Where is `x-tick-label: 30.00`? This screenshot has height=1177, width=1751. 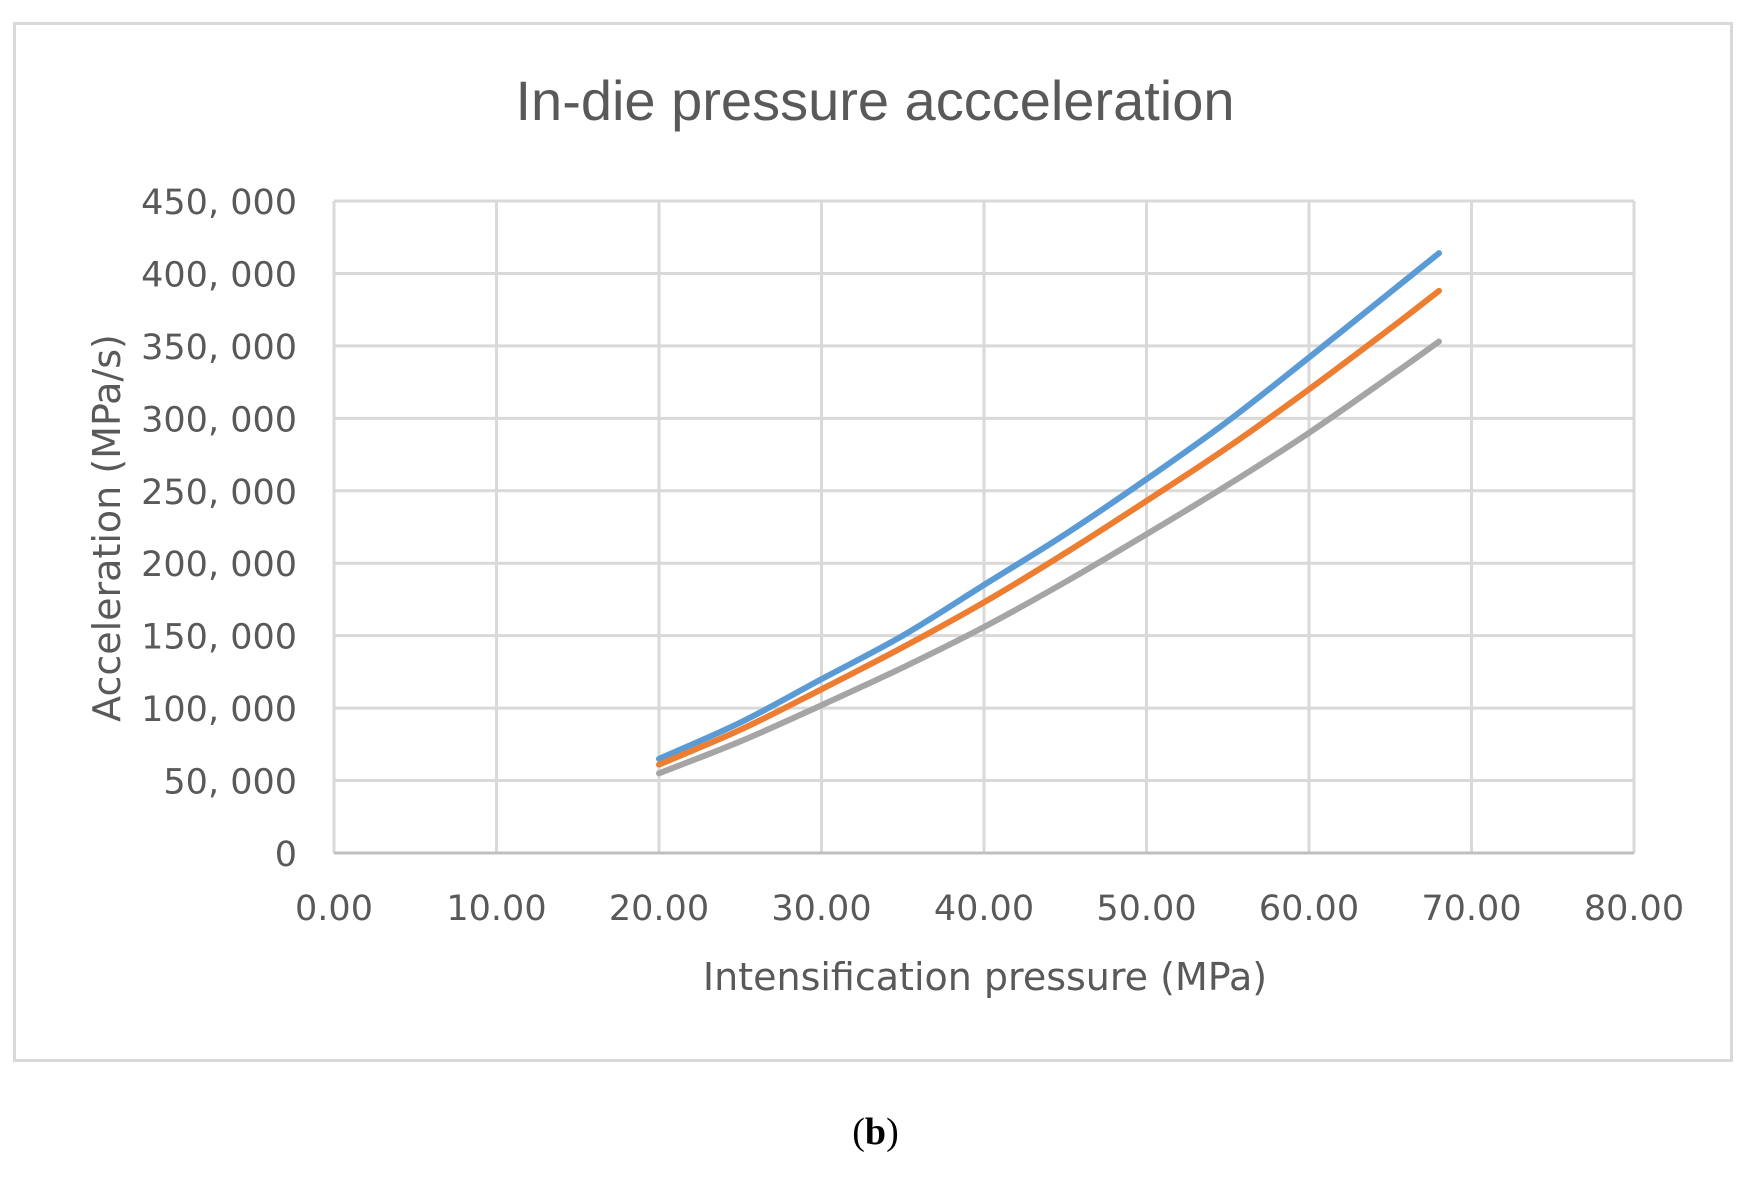 x-tick-label: 30.00 is located at coordinates (821, 909).